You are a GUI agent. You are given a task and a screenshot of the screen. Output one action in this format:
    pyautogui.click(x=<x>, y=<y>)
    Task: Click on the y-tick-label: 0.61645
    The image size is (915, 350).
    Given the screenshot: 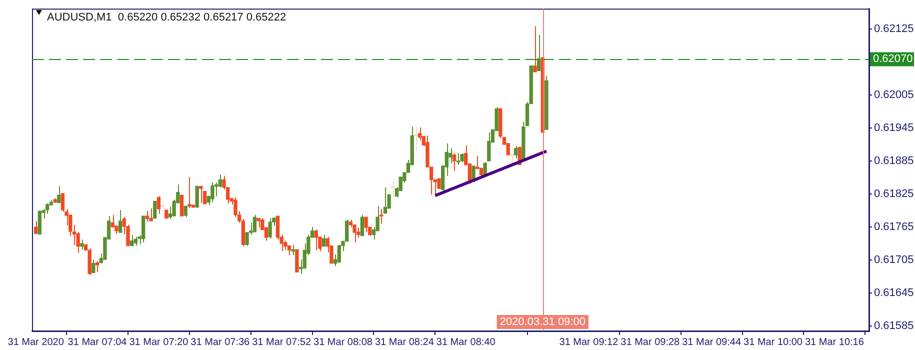 What is the action you would take?
    pyautogui.click(x=894, y=293)
    